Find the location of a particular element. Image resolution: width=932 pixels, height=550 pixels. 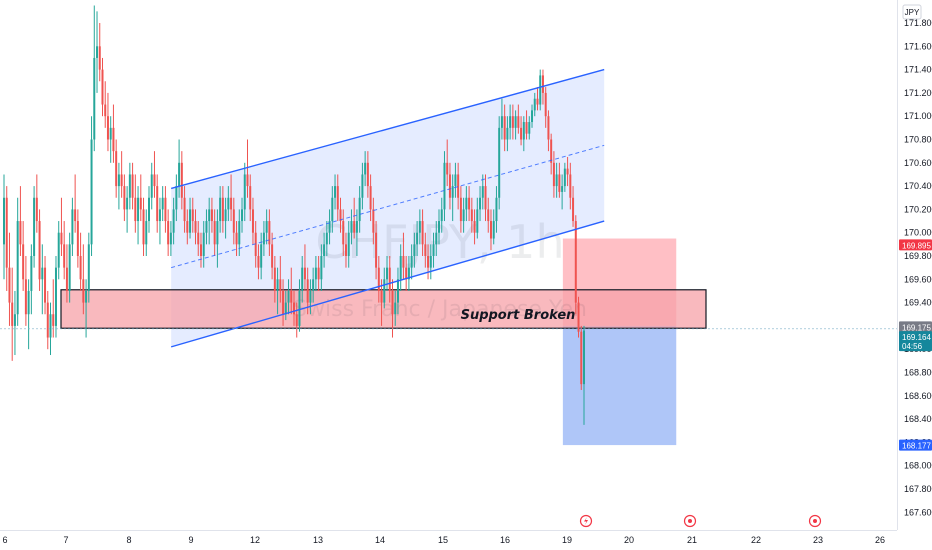

dot-glyph is located at coordinates (815, 521).